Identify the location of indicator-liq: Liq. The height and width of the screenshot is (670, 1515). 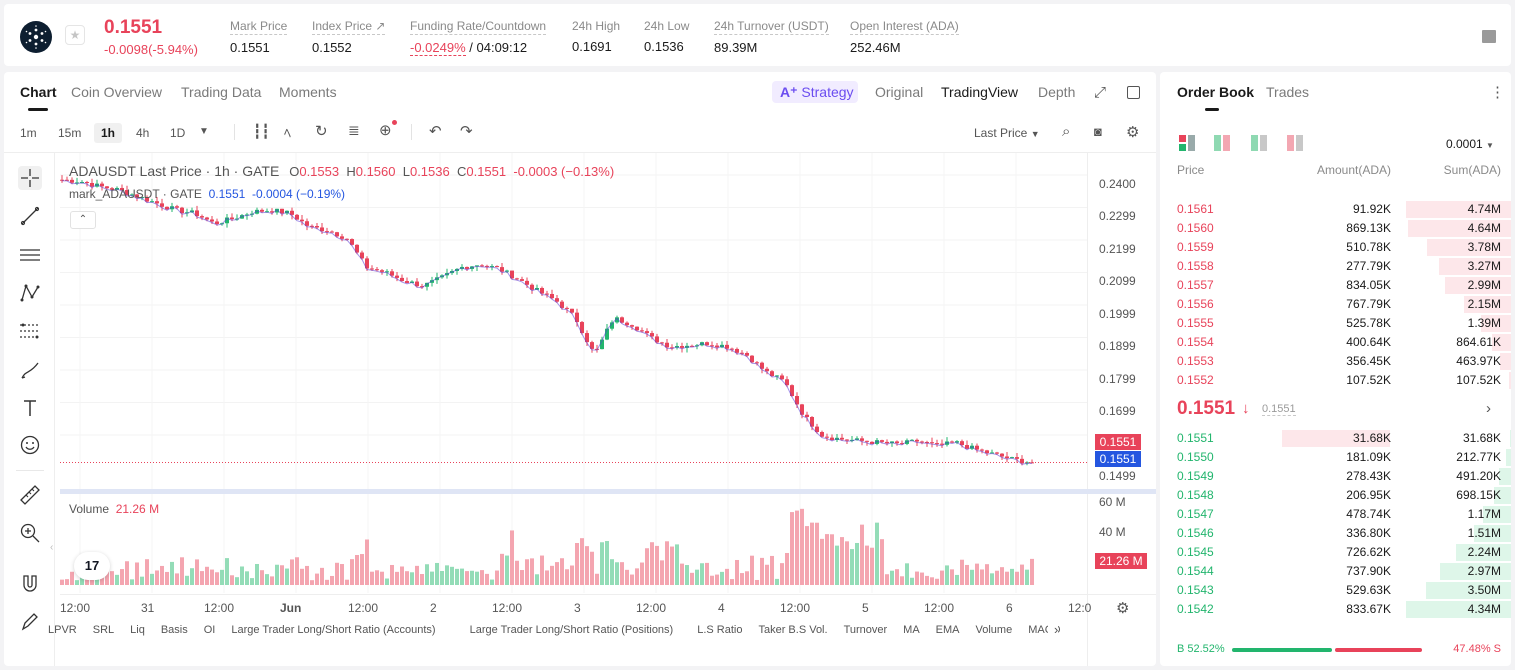
(137, 630).